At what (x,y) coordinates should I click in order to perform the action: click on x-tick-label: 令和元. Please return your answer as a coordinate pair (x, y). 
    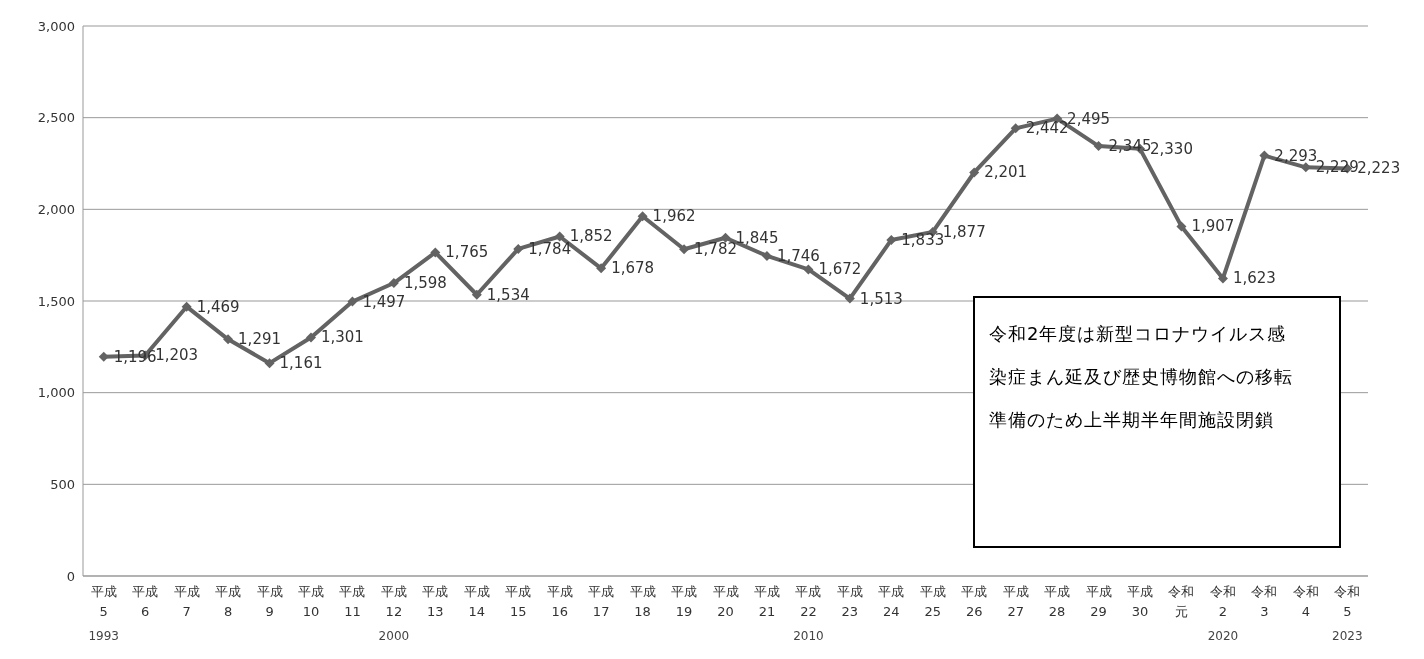
    Looking at the image, I should click on (1181, 601).